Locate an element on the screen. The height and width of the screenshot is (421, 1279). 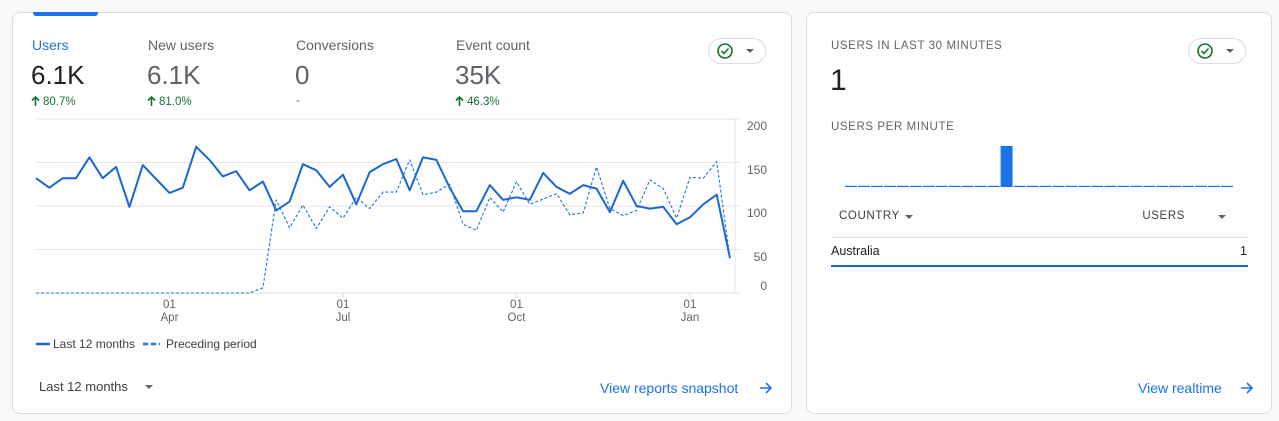
metric-value: 0 is located at coordinates (302, 75).